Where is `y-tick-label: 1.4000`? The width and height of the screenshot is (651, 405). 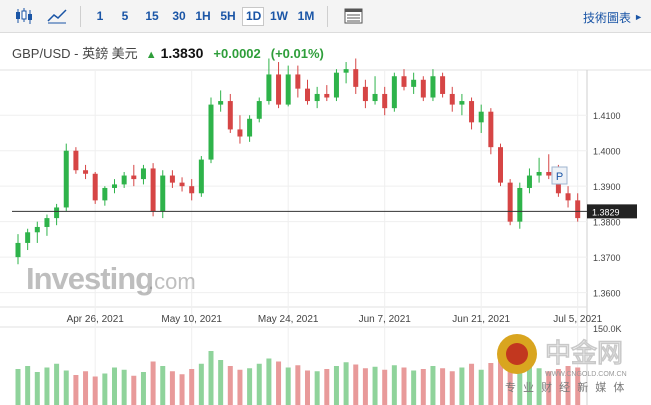 y-tick-label: 1.4000 is located at coordinates (607, 152).